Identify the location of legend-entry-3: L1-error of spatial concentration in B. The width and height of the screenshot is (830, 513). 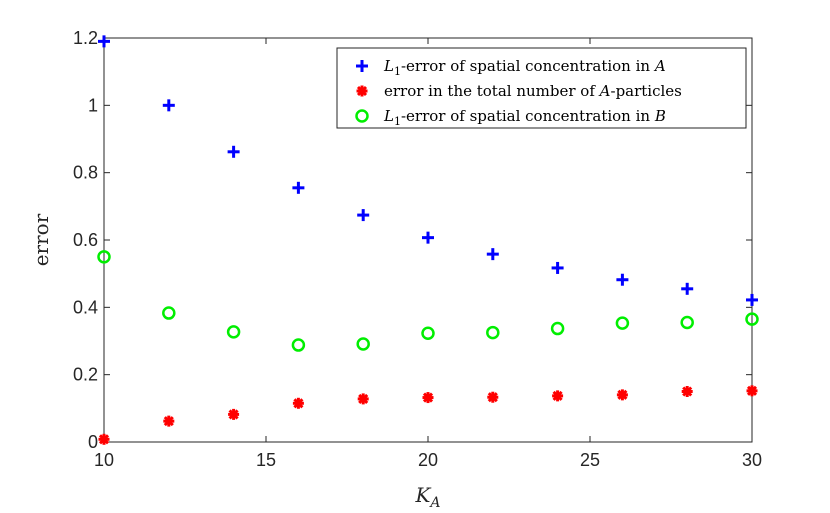
(524, 117).